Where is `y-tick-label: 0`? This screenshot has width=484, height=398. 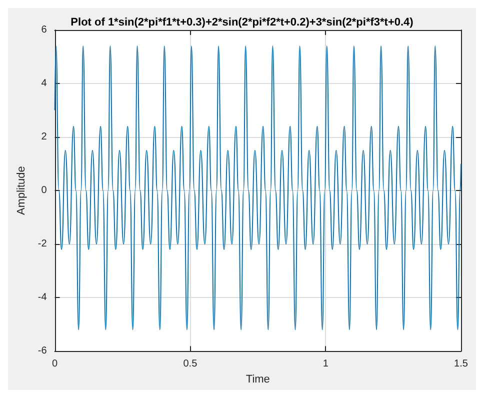 y-tick-label: 0 is located at coordinates (44, 190).